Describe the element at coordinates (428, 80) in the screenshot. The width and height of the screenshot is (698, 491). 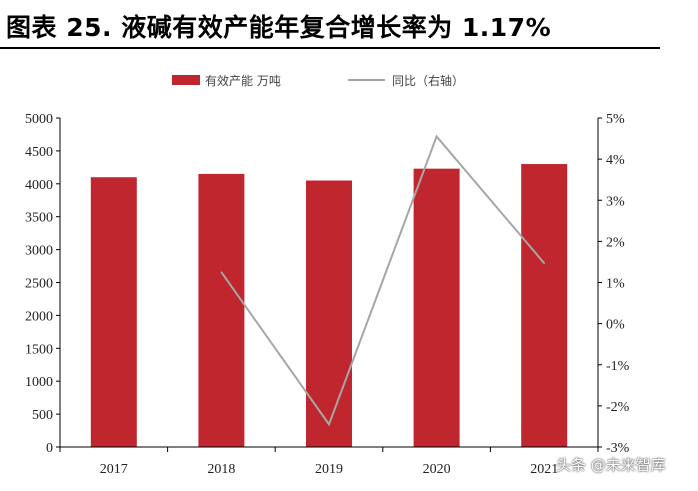
I see `legend-label-line: 同比（右轴）` at that location.